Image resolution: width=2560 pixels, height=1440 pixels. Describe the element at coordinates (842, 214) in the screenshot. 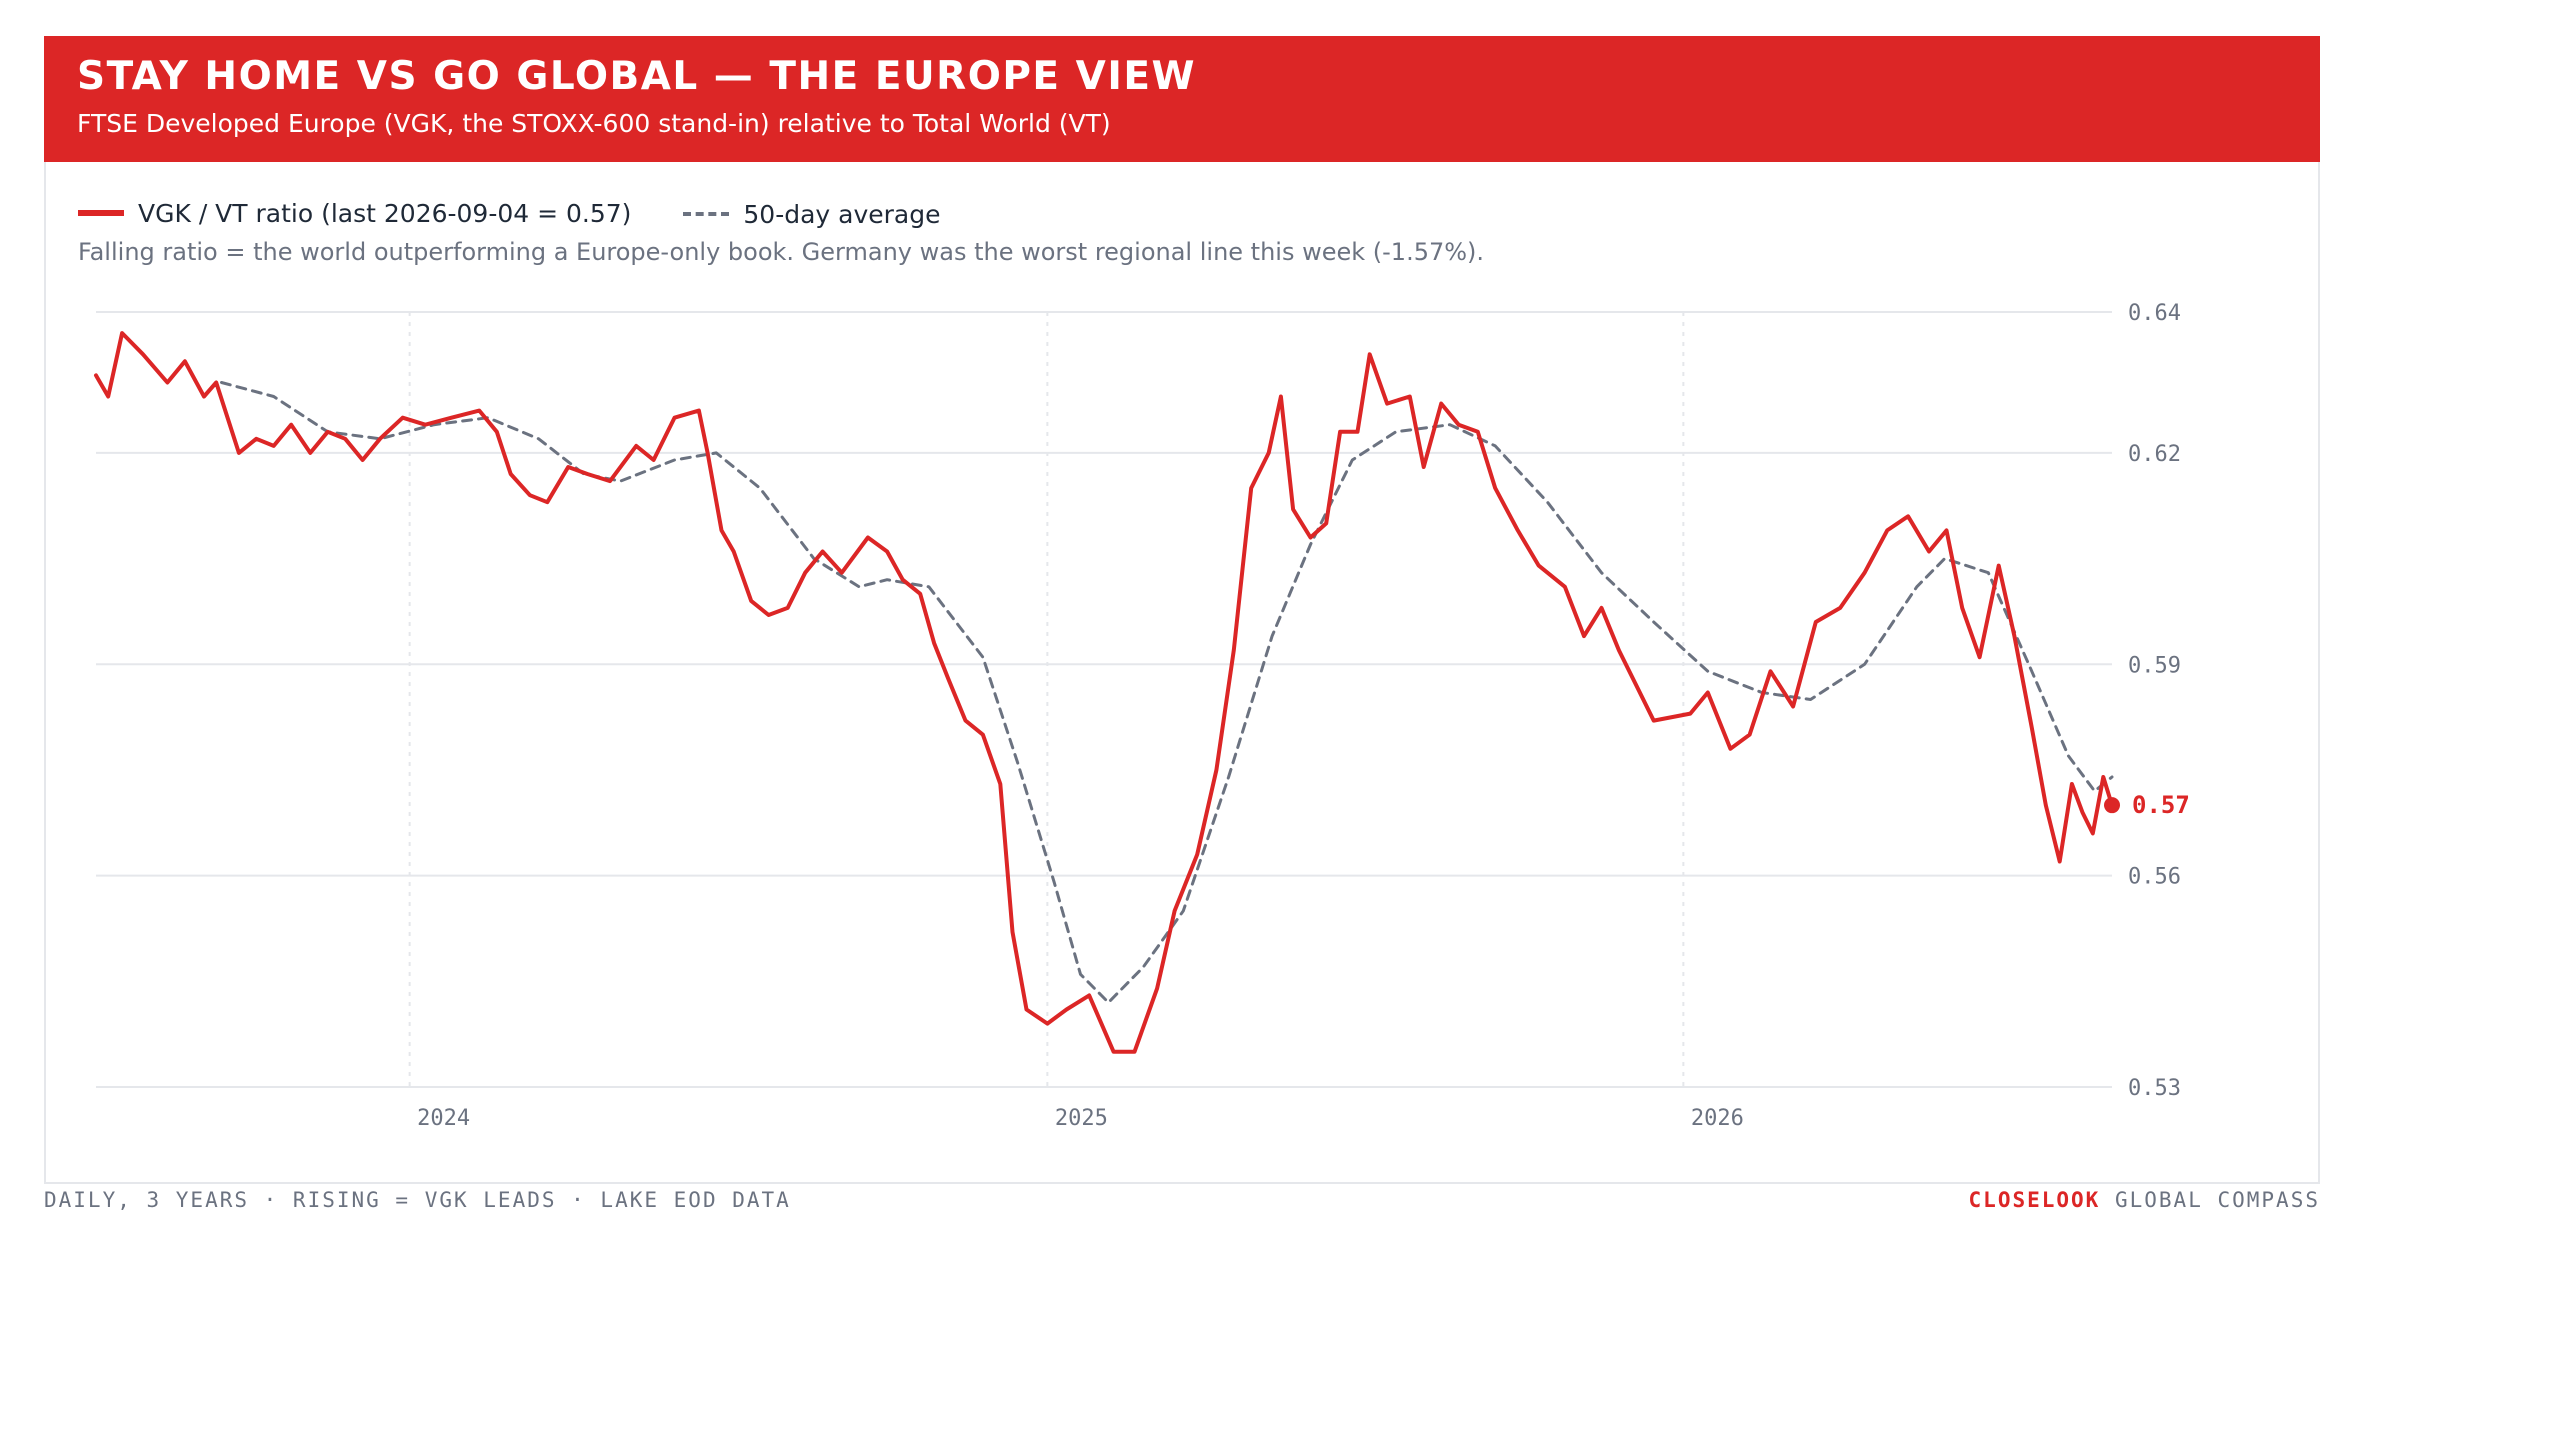

I see `legend-label-average: 50-day average` at that location.